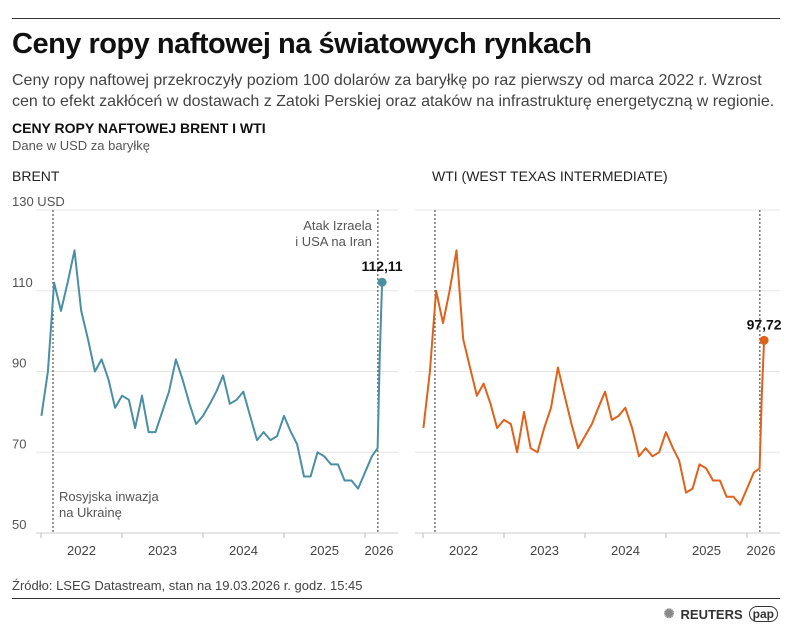 This screenshot has height=631, width=792. What do you see at coordinates (764, 340) in the screenshot?
I see `wti-last-point` at bounding box center [764, 340].